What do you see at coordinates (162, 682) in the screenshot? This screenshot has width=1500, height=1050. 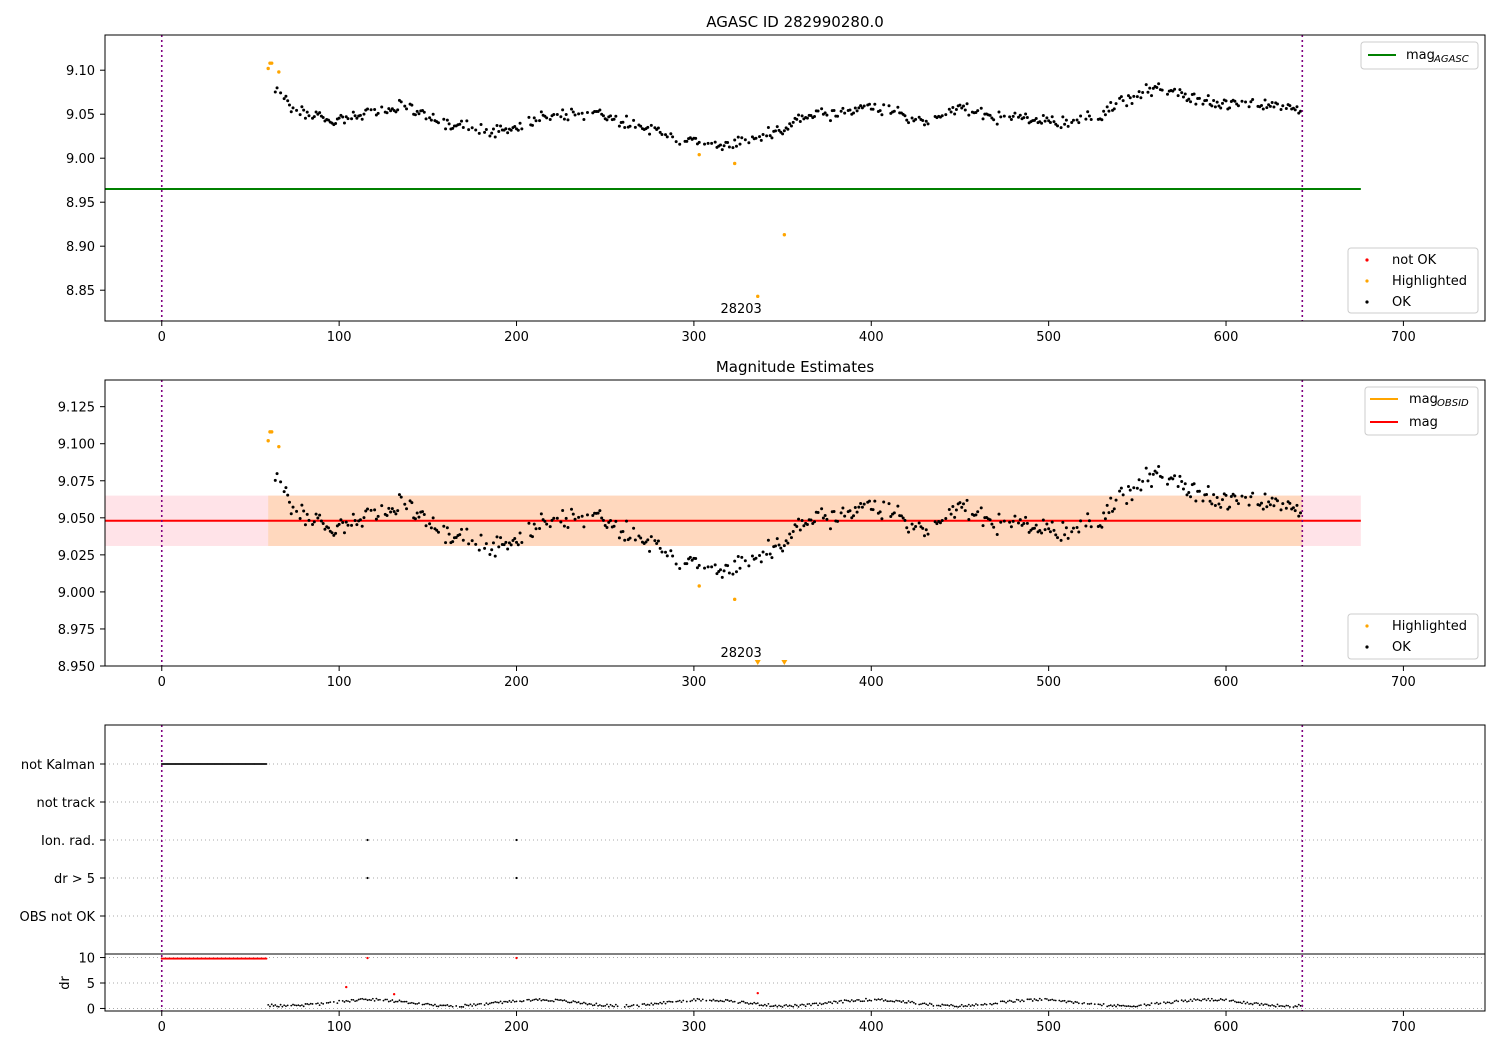 I see `x-tick-label: 0` at bounding box center [162, 682].